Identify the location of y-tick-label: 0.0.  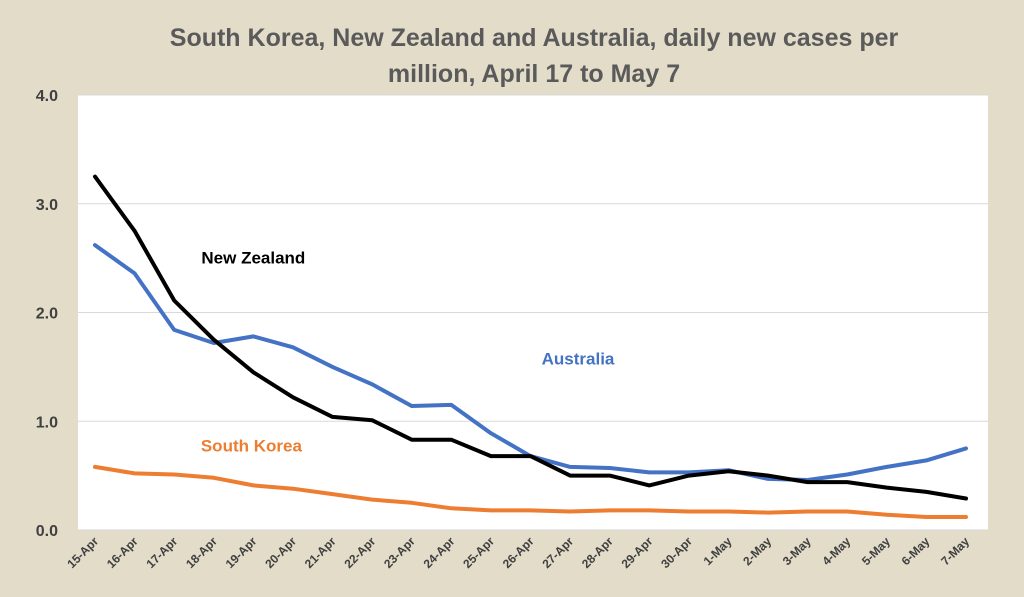
(47, 531).